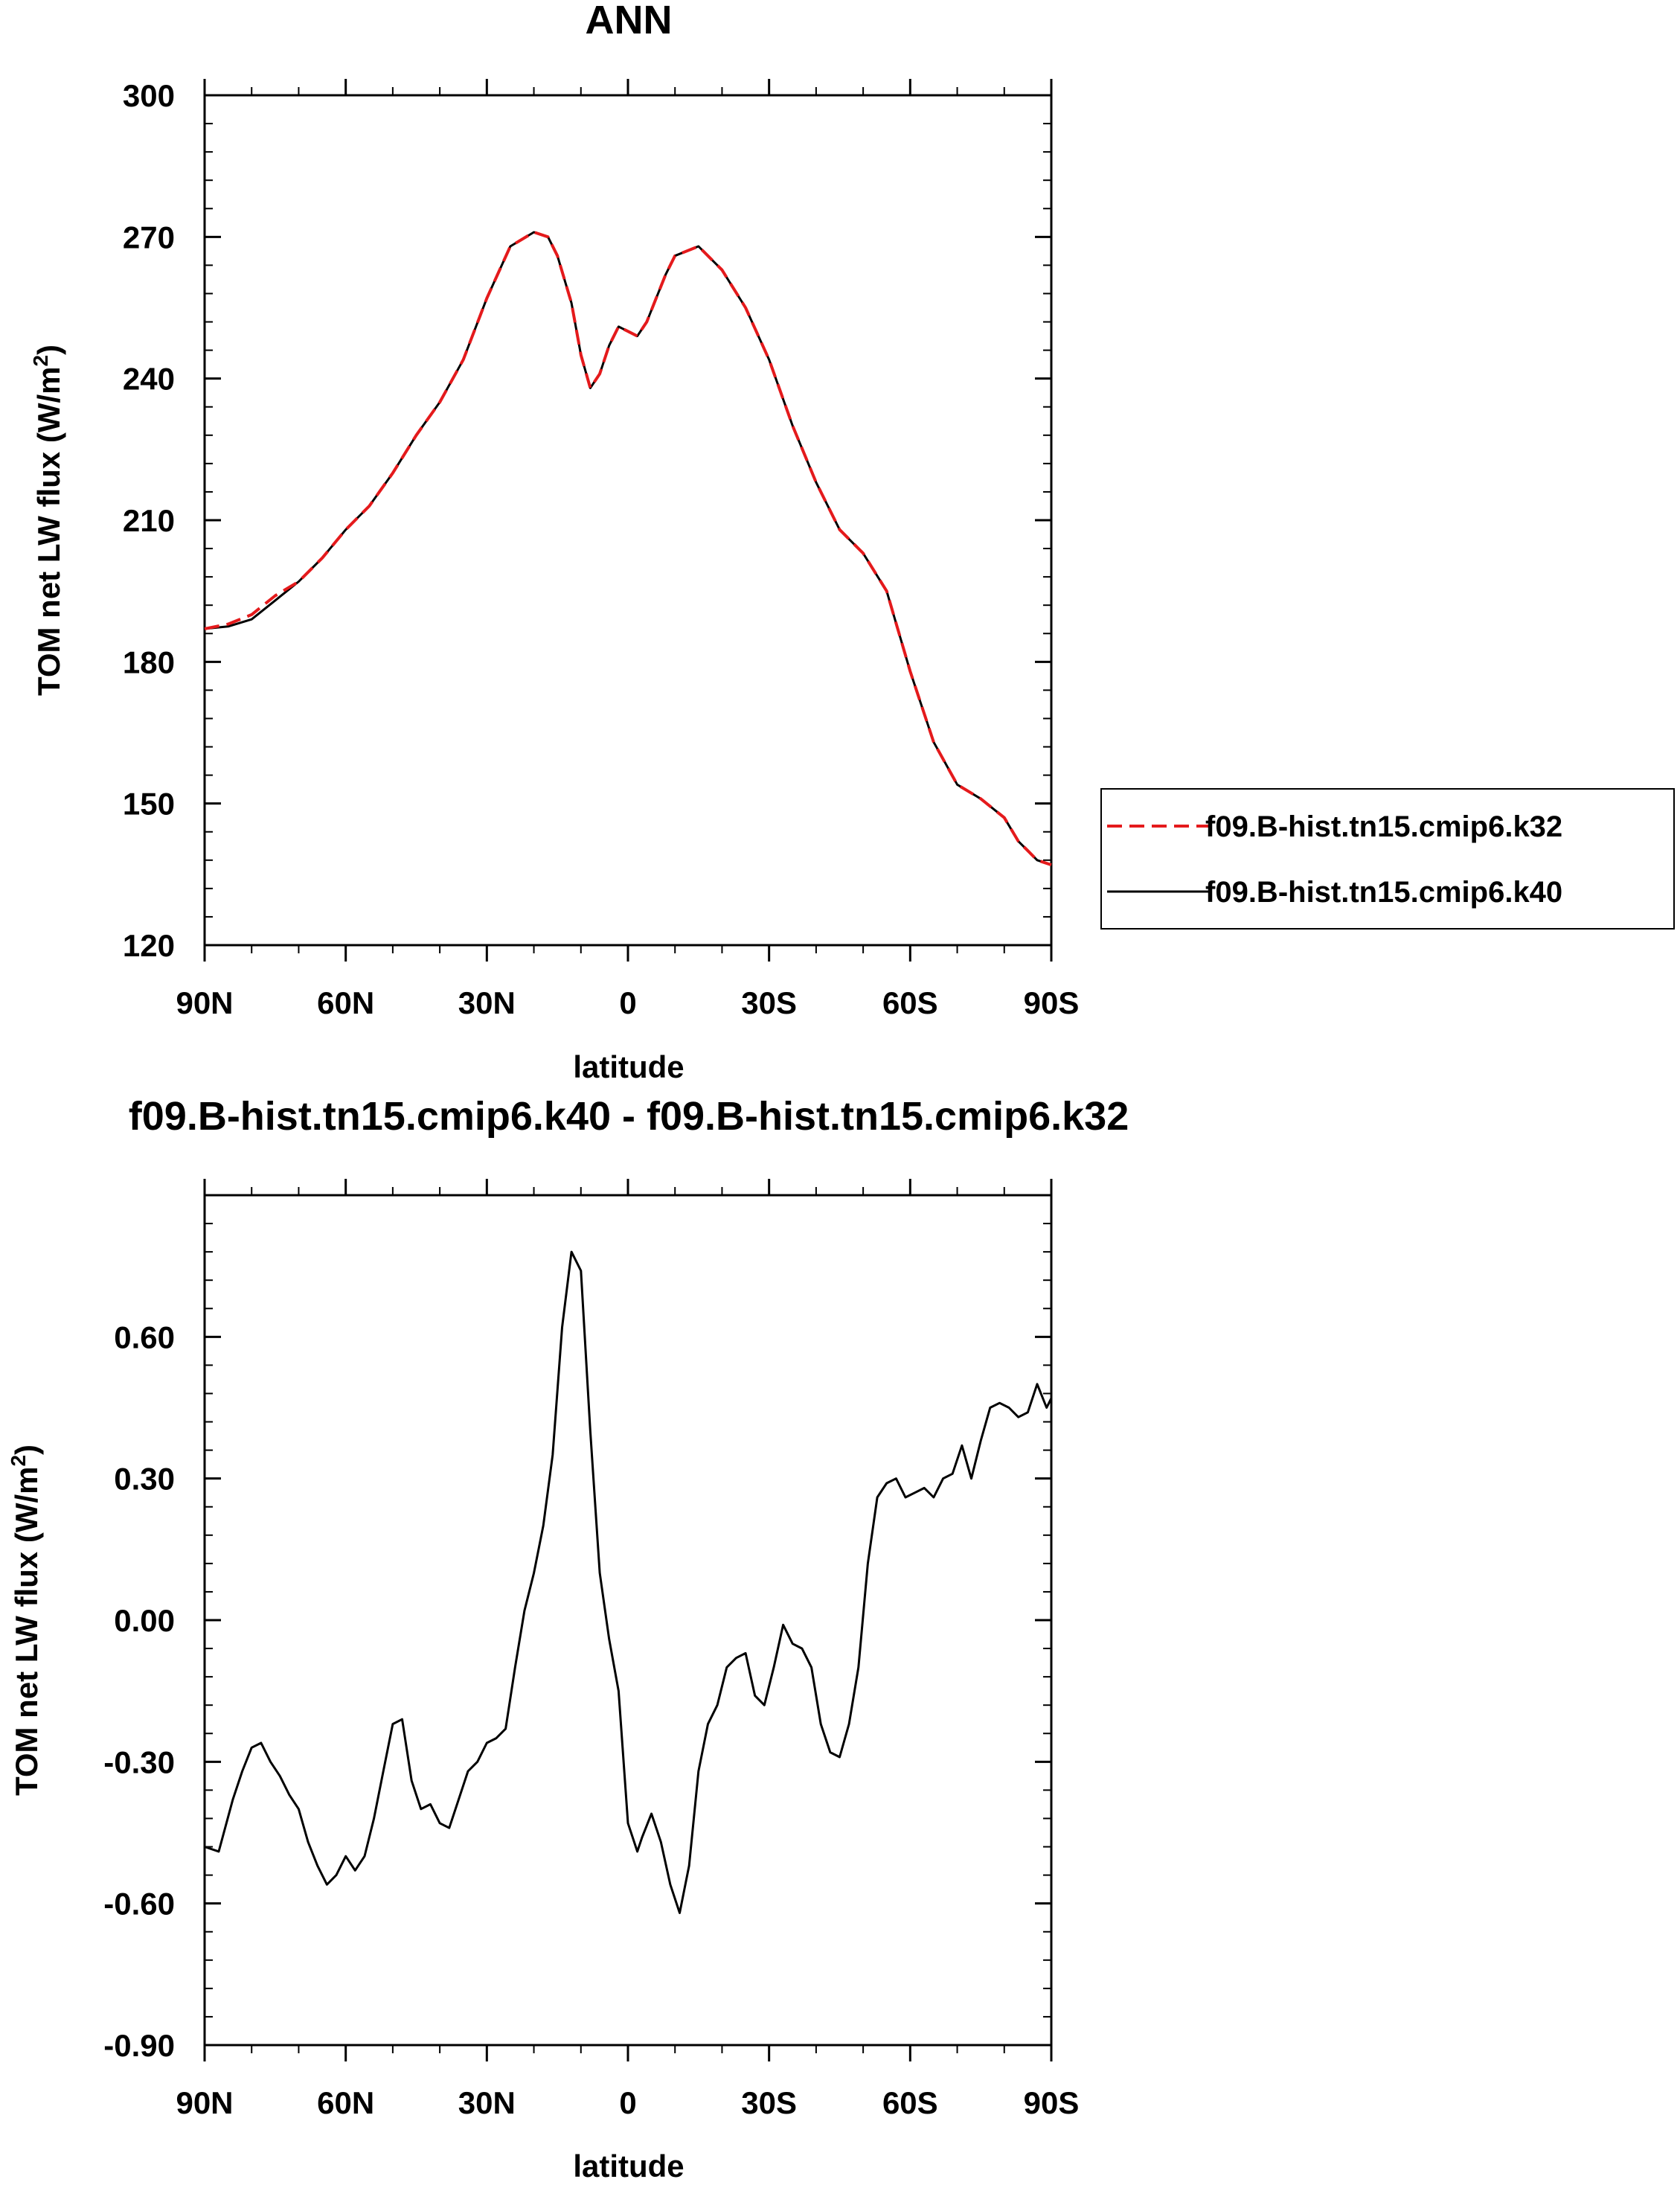 The image size is (1680, 2185). What do you see at coordinates (48, 520) in the screenshot?
I see `top-y-axis-label: TOM net LW flux (W/m2)` at bounding box center [48, 520].